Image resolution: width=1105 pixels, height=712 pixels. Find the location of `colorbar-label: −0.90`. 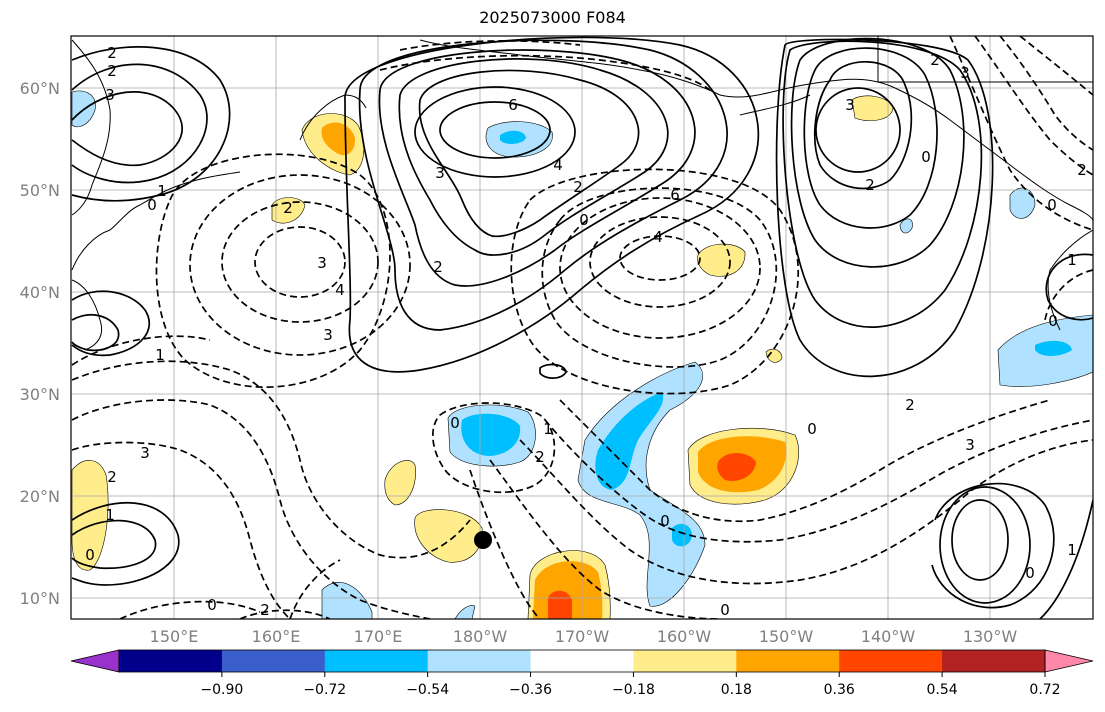

colorbar-label: −0.90 is located at coordinates (221, 690).